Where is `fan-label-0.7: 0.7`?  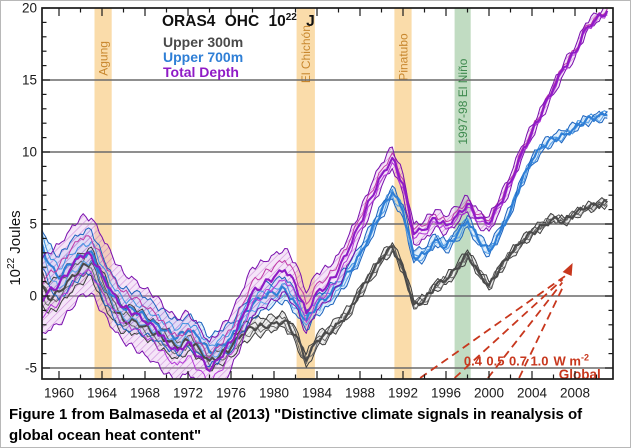 fan-label-0.7: 0.7 is located at coordinates (518, 361).